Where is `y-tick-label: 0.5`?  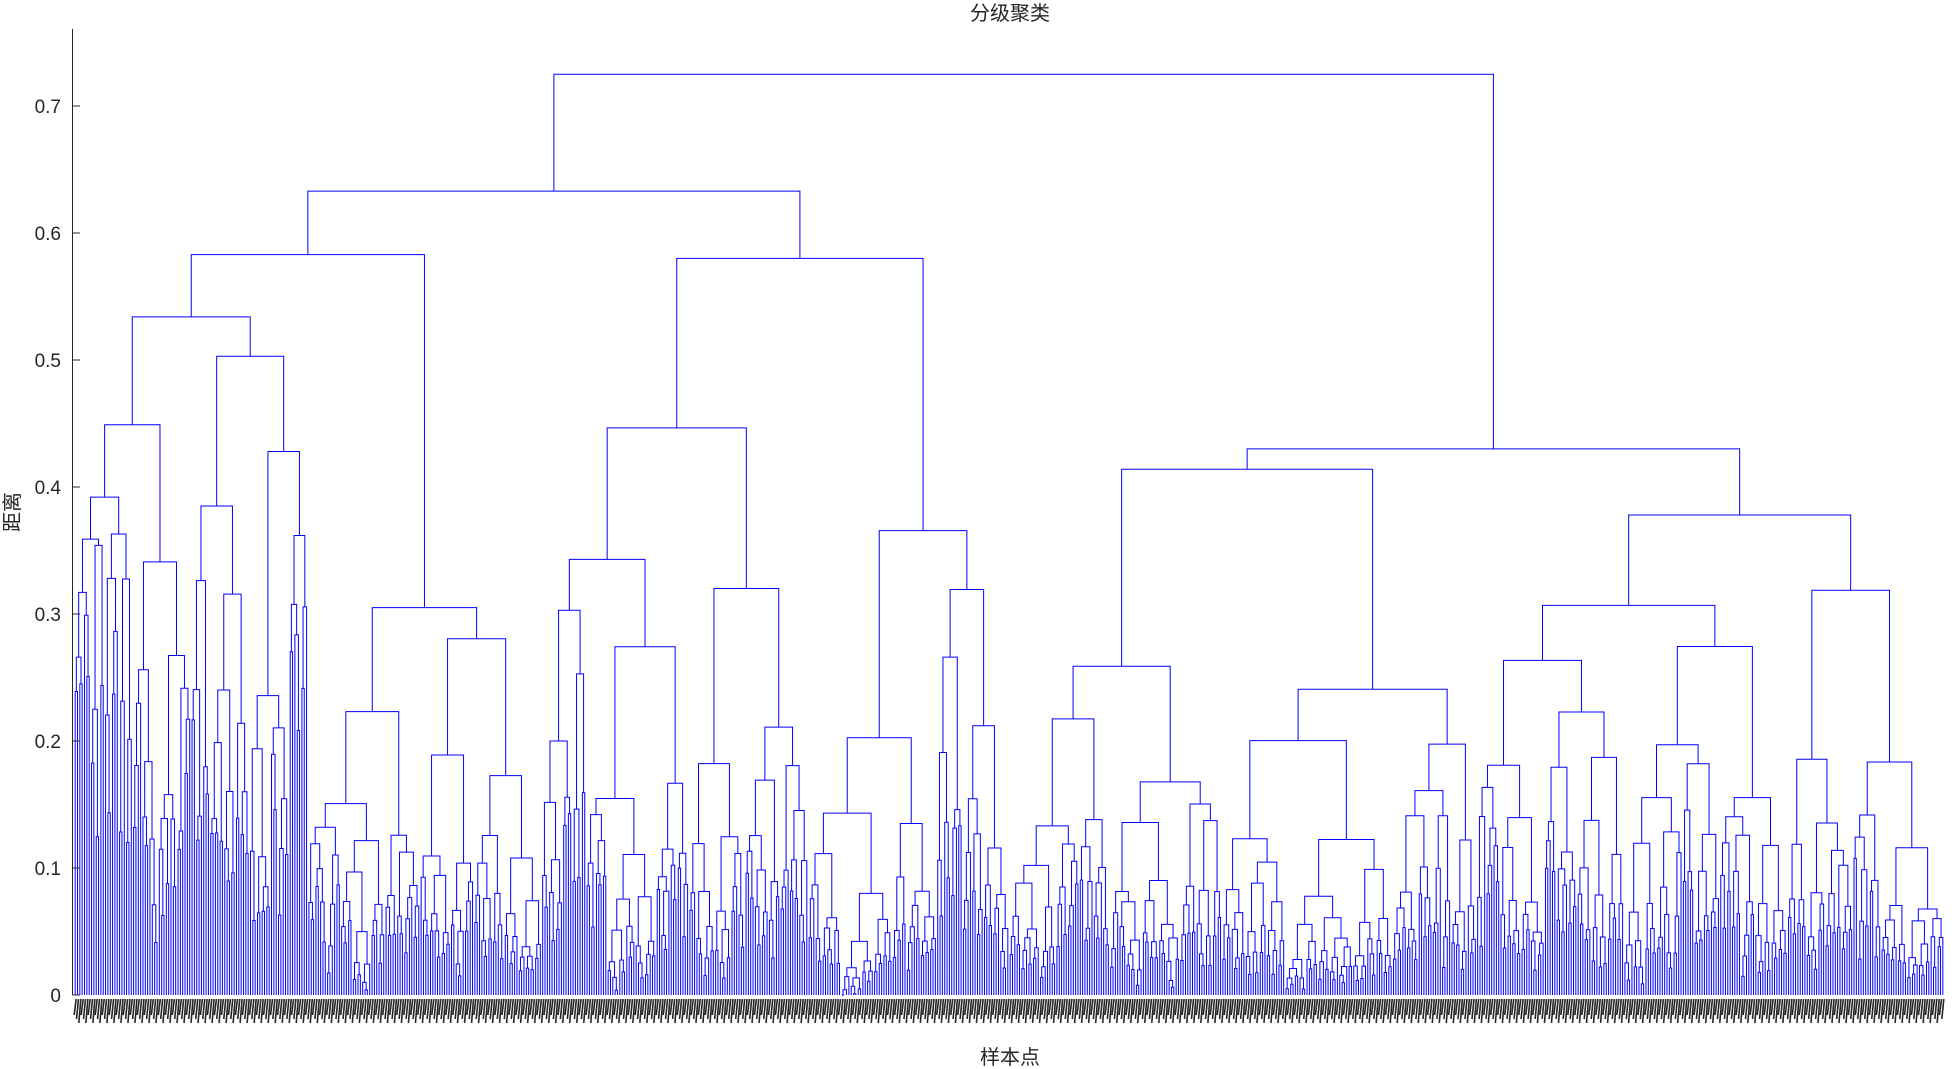 y-tick-label: 0.5 is located at coordinates (48, 361).